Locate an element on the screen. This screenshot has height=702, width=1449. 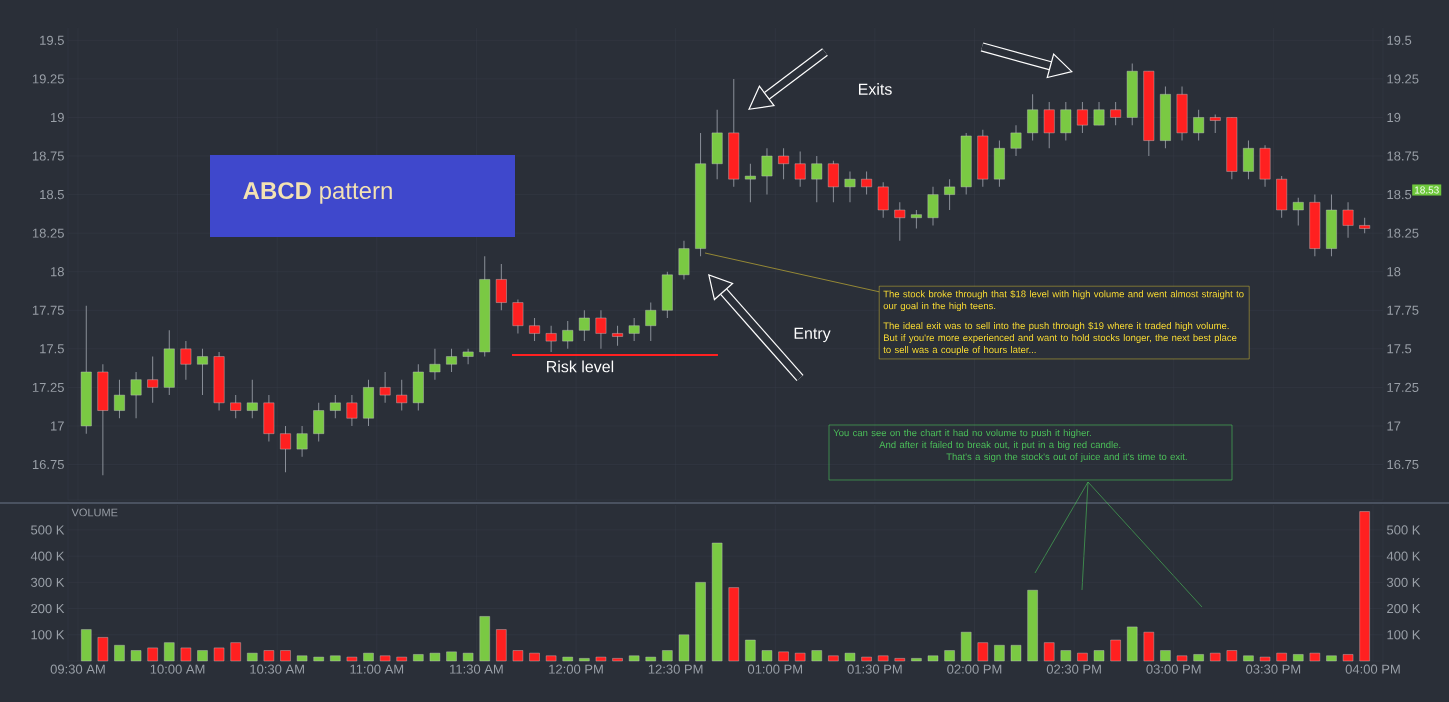
y2-tick-label: 19.25 is located at coordinates (1403, 79).